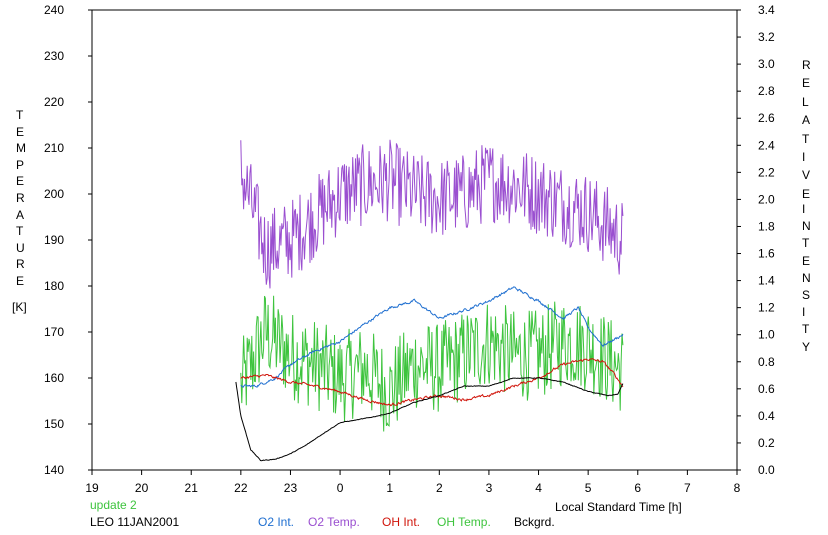 The image size is (828, 535). What do you see at coordinates (806, 175) in the screenshot?
I see `axis-title-letter: V` at bounding box center [806, 175].